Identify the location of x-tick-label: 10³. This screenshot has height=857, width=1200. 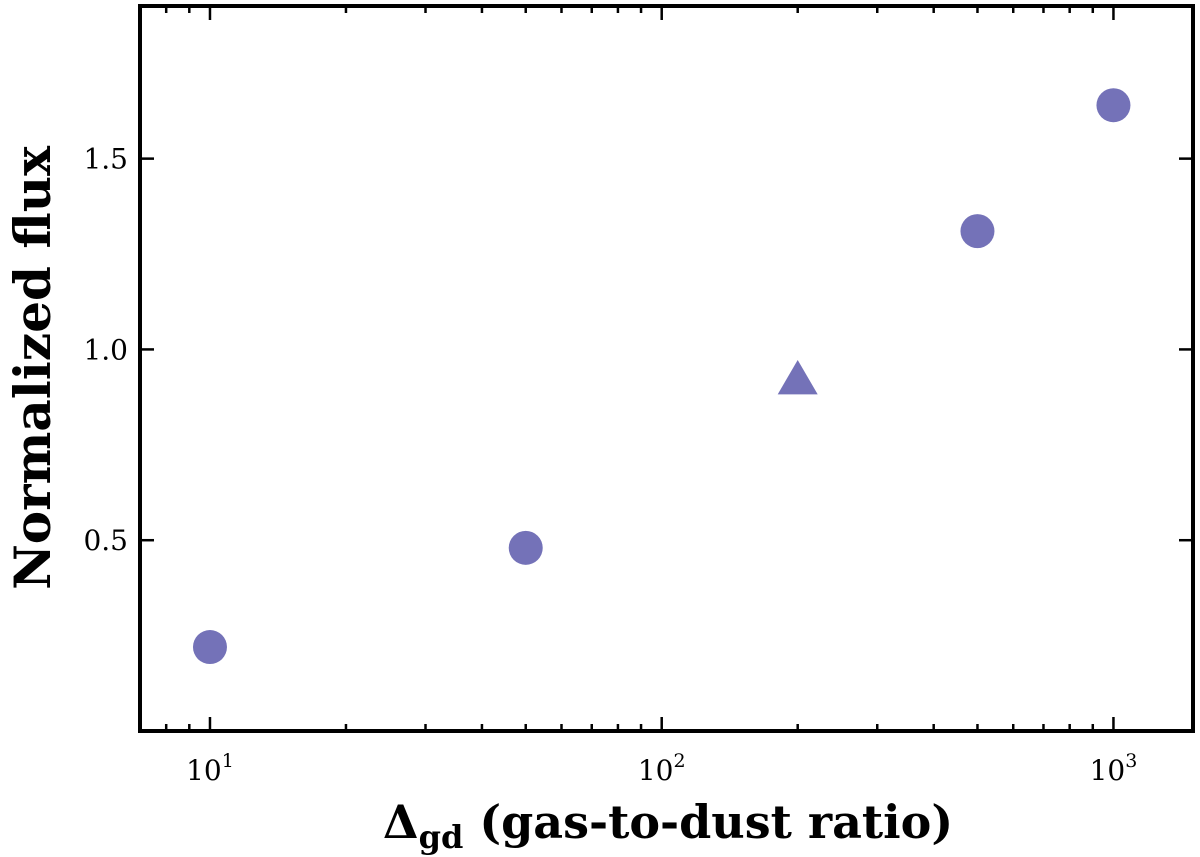
(1114, 768).